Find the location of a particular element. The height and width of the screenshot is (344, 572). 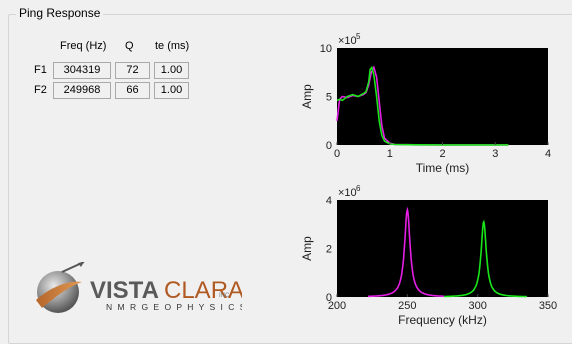

frequency-y-axis-label: Amp is located at coordinates (307, 248).